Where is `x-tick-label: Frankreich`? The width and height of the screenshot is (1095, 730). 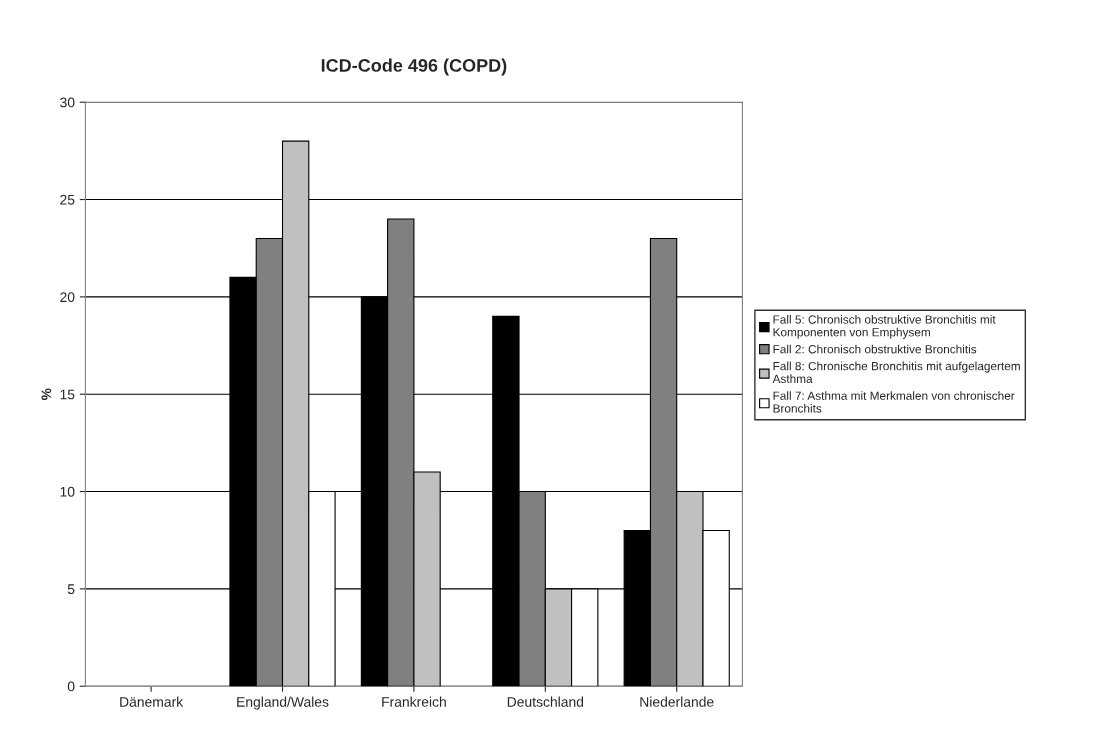
x-tick-label: Frankreich is located at coordinates (414, 701).